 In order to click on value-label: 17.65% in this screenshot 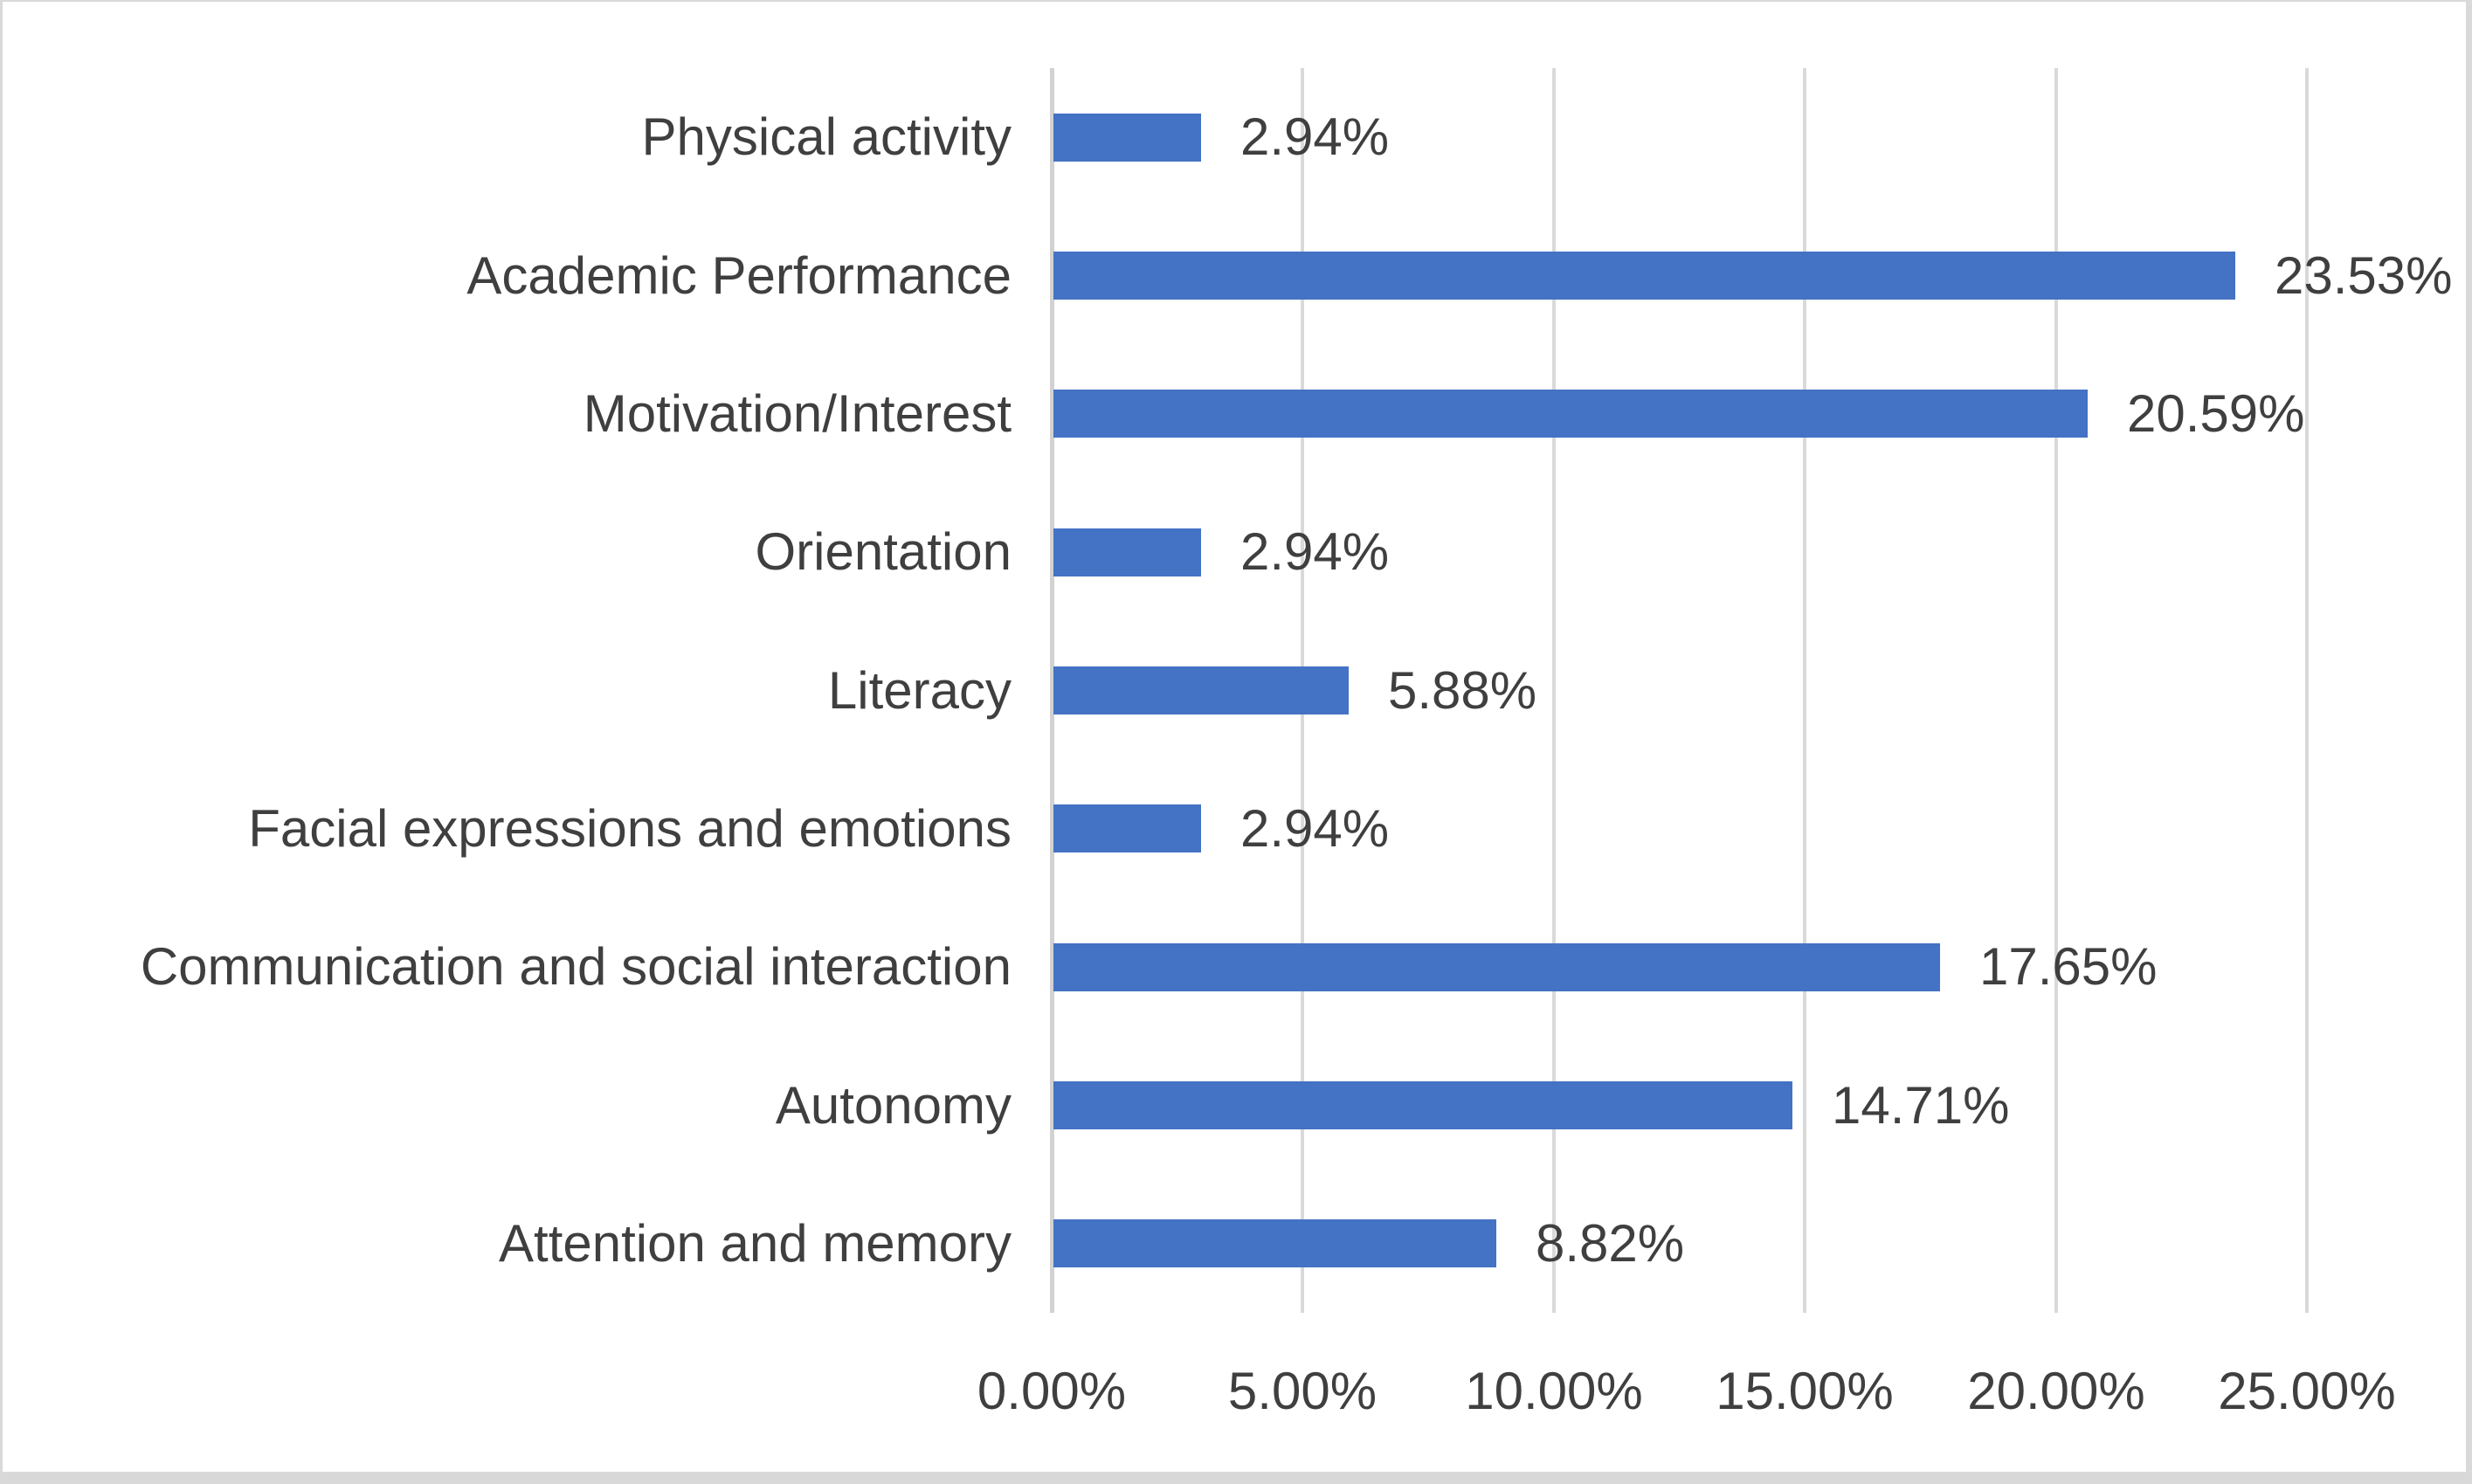, I will do `click(2068, 966)`.